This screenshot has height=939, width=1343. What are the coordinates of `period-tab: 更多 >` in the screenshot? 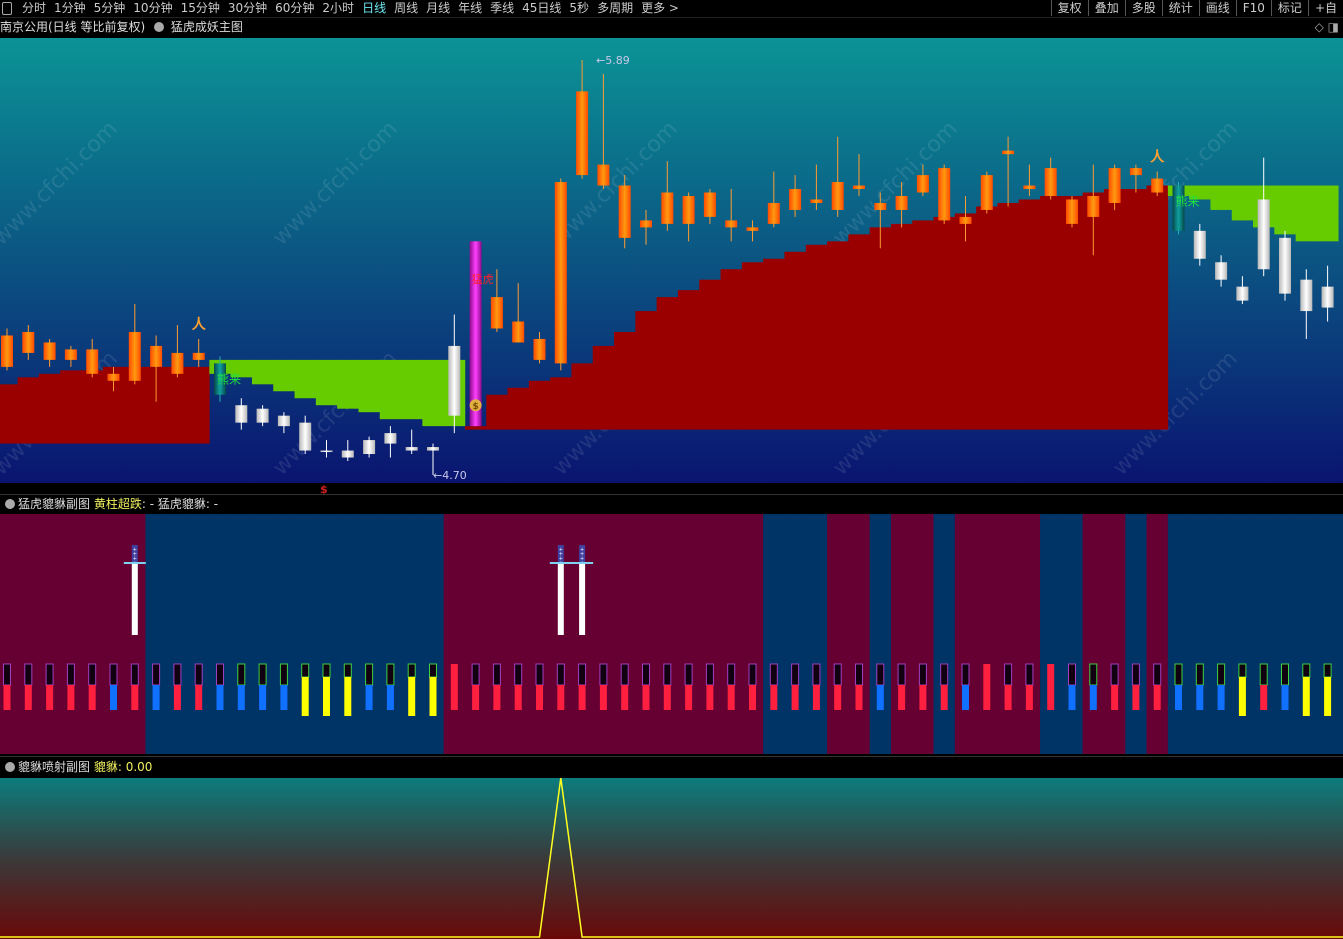 It's located at (660, 8).